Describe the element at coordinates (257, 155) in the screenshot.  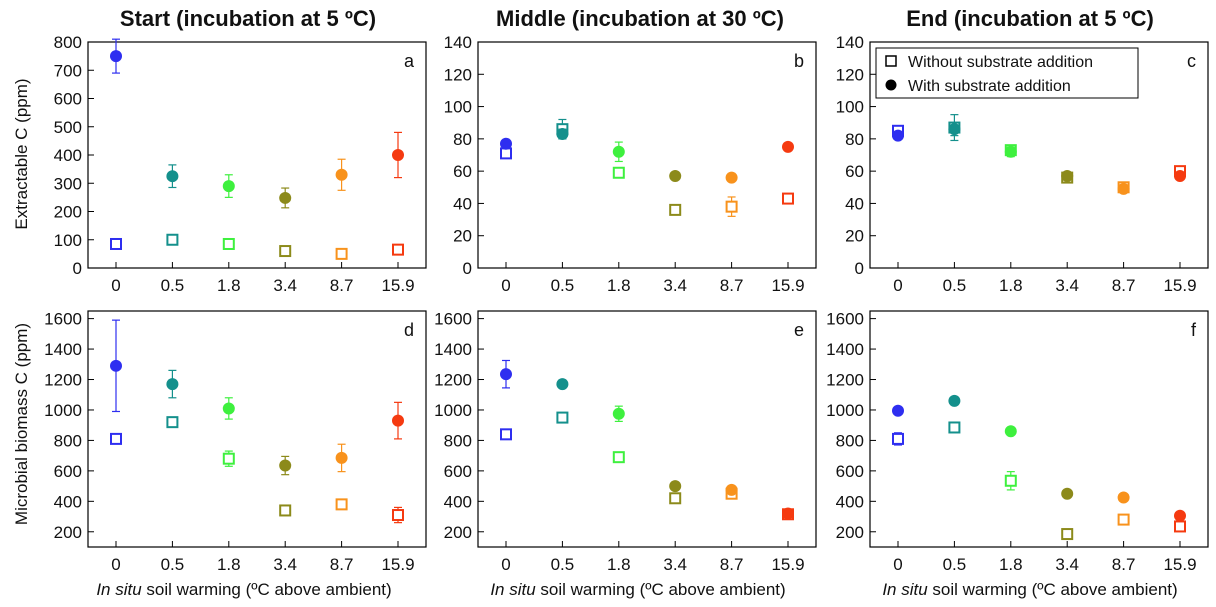
I see `panel-frame-a` at that location.